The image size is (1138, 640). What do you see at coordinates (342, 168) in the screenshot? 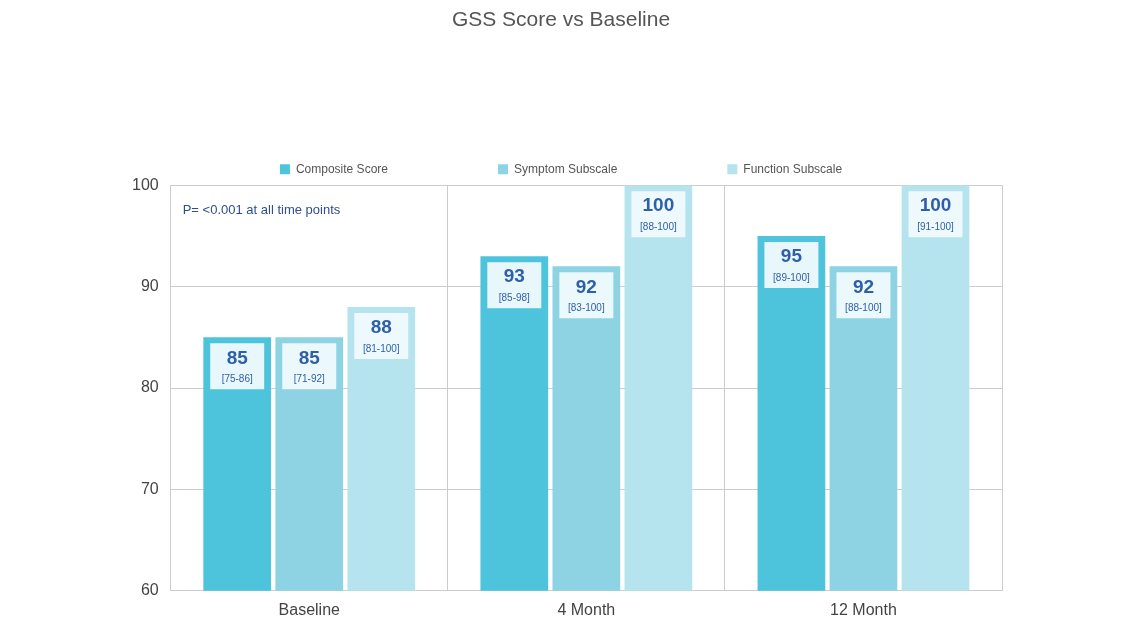
I see `legend-label: Composite Score` at bounding box center [342, 168].